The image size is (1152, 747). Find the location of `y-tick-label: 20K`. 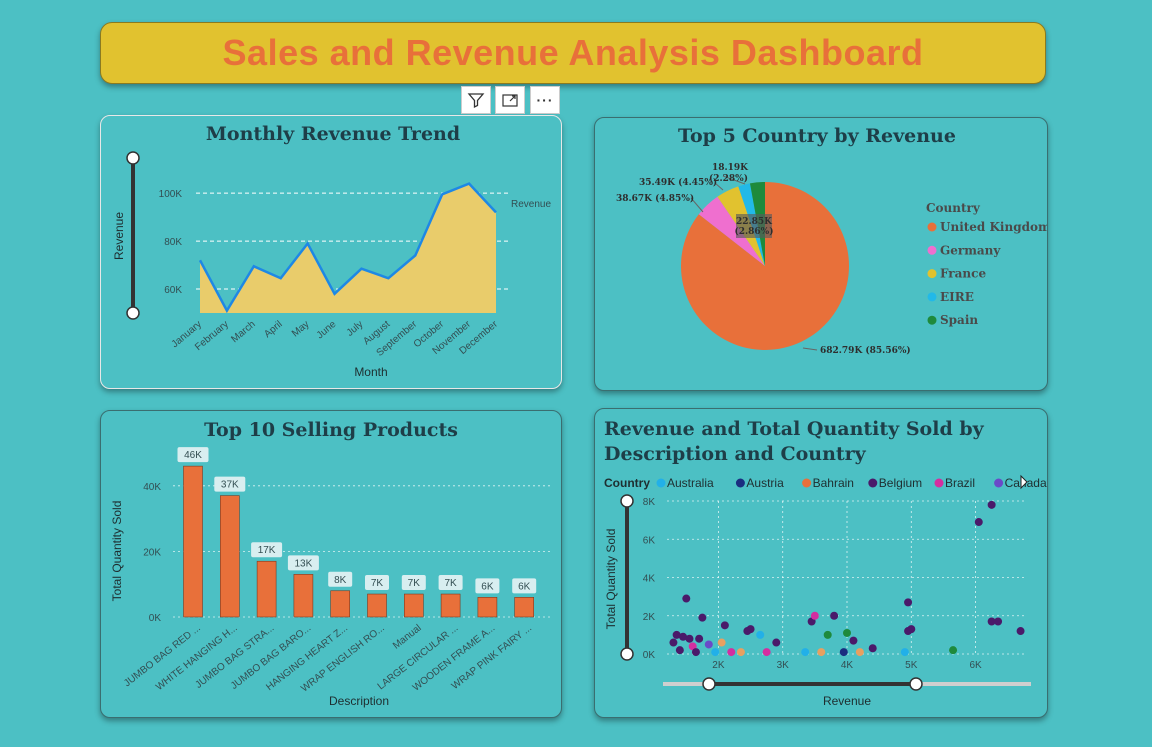

y-tick-label: 20K is located at coordinates (152, 552).